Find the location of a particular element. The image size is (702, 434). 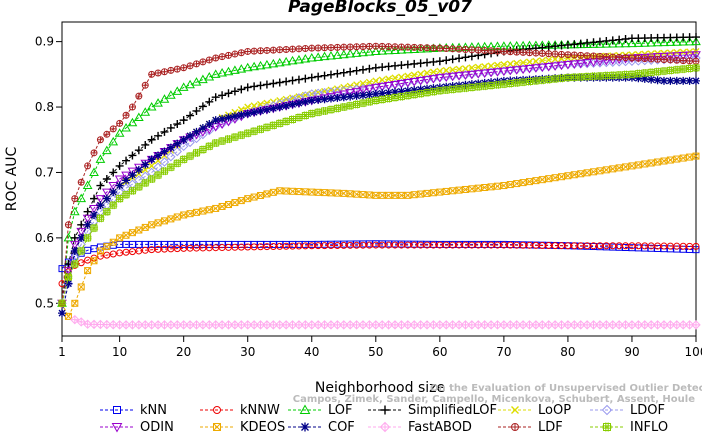

y-tick-label: 0.5 is located at coordinates (44, 303).